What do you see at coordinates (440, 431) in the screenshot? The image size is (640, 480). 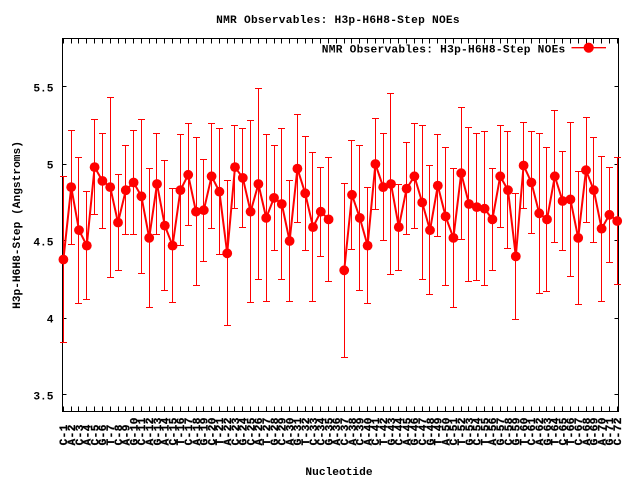 I see `svg-text: T-49` at bounding box center [440, 431].